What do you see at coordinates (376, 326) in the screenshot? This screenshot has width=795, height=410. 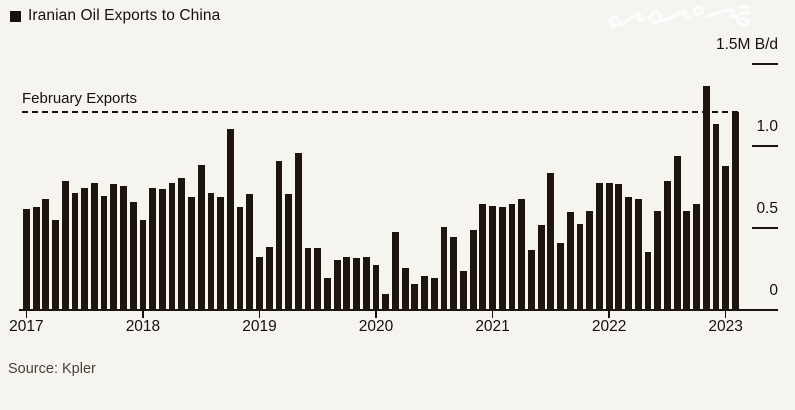 I see `x-axis-year-label: 2020` at bounding box center [376, 326].